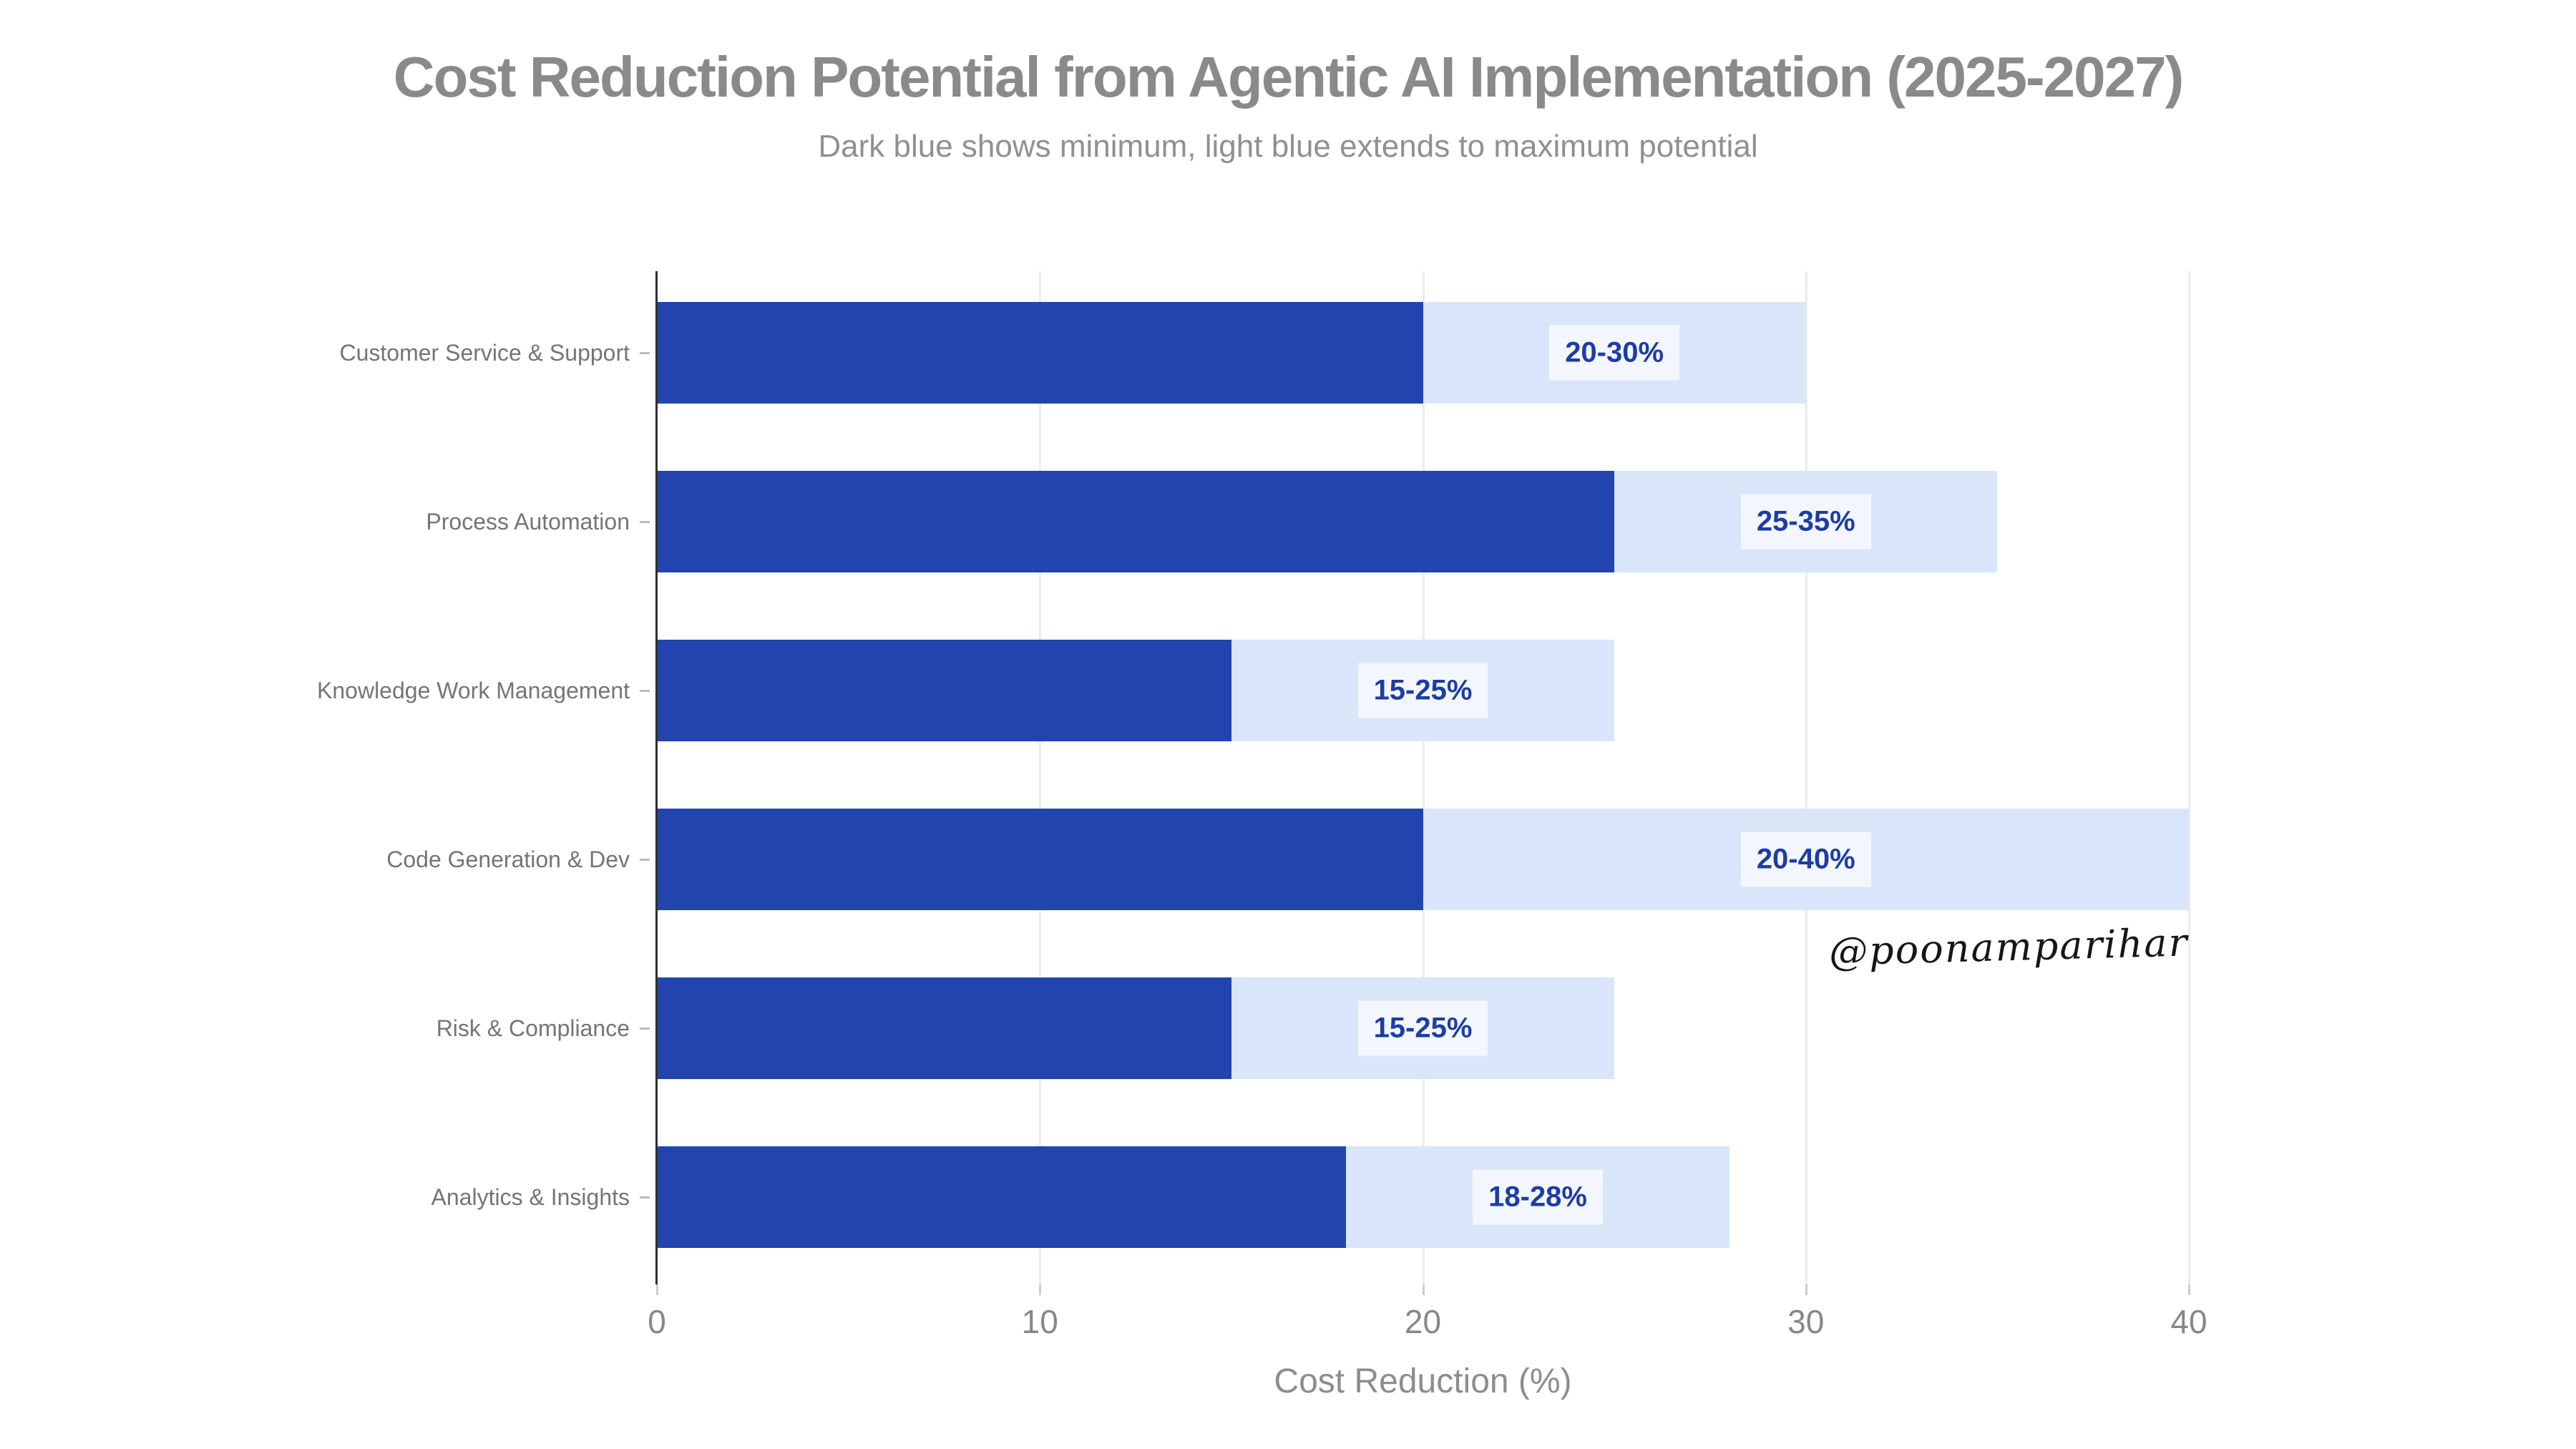 Image resolution: width=2576 pixels, height=1449 pixels. Describe the element at coordinates (1806, 1321) in the screenshot. I see `x-tick-label: 30` at that location.